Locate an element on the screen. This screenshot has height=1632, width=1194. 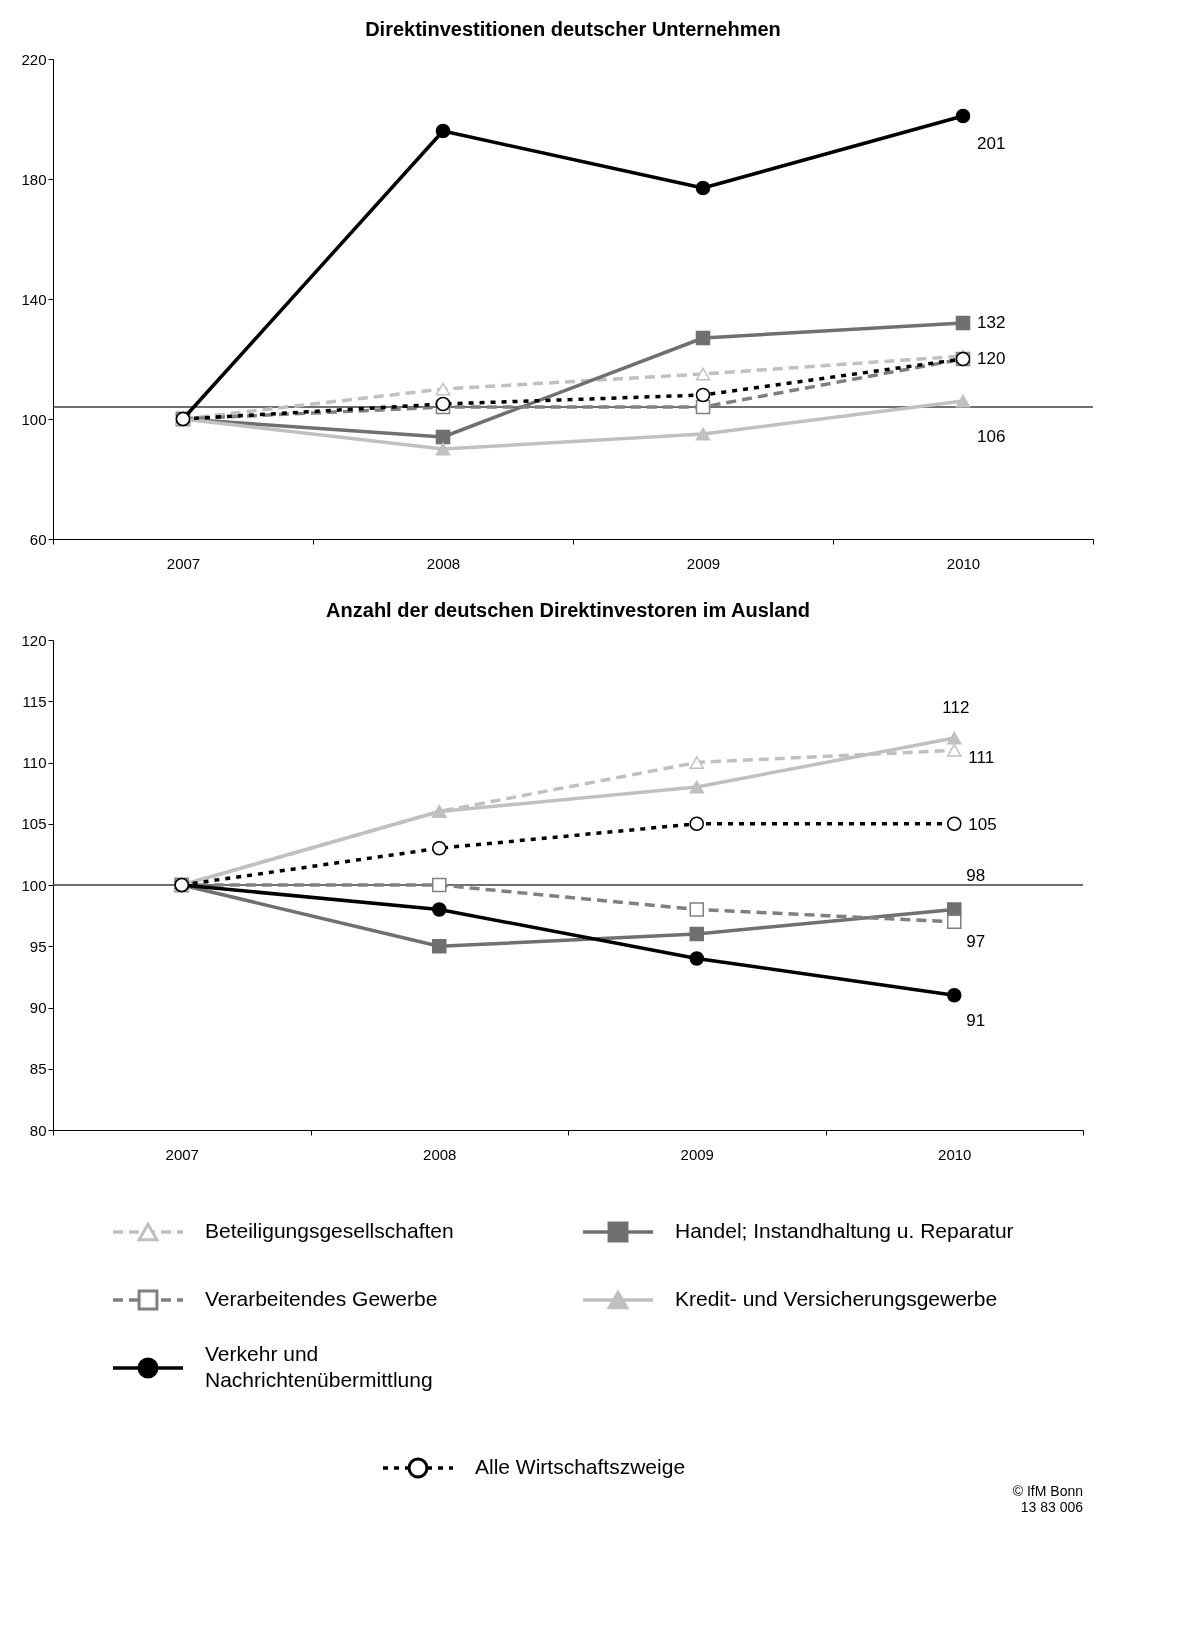
legend-label: Verkehr und Nachrichtenübermittlung is located at coordinates (319, 1366).